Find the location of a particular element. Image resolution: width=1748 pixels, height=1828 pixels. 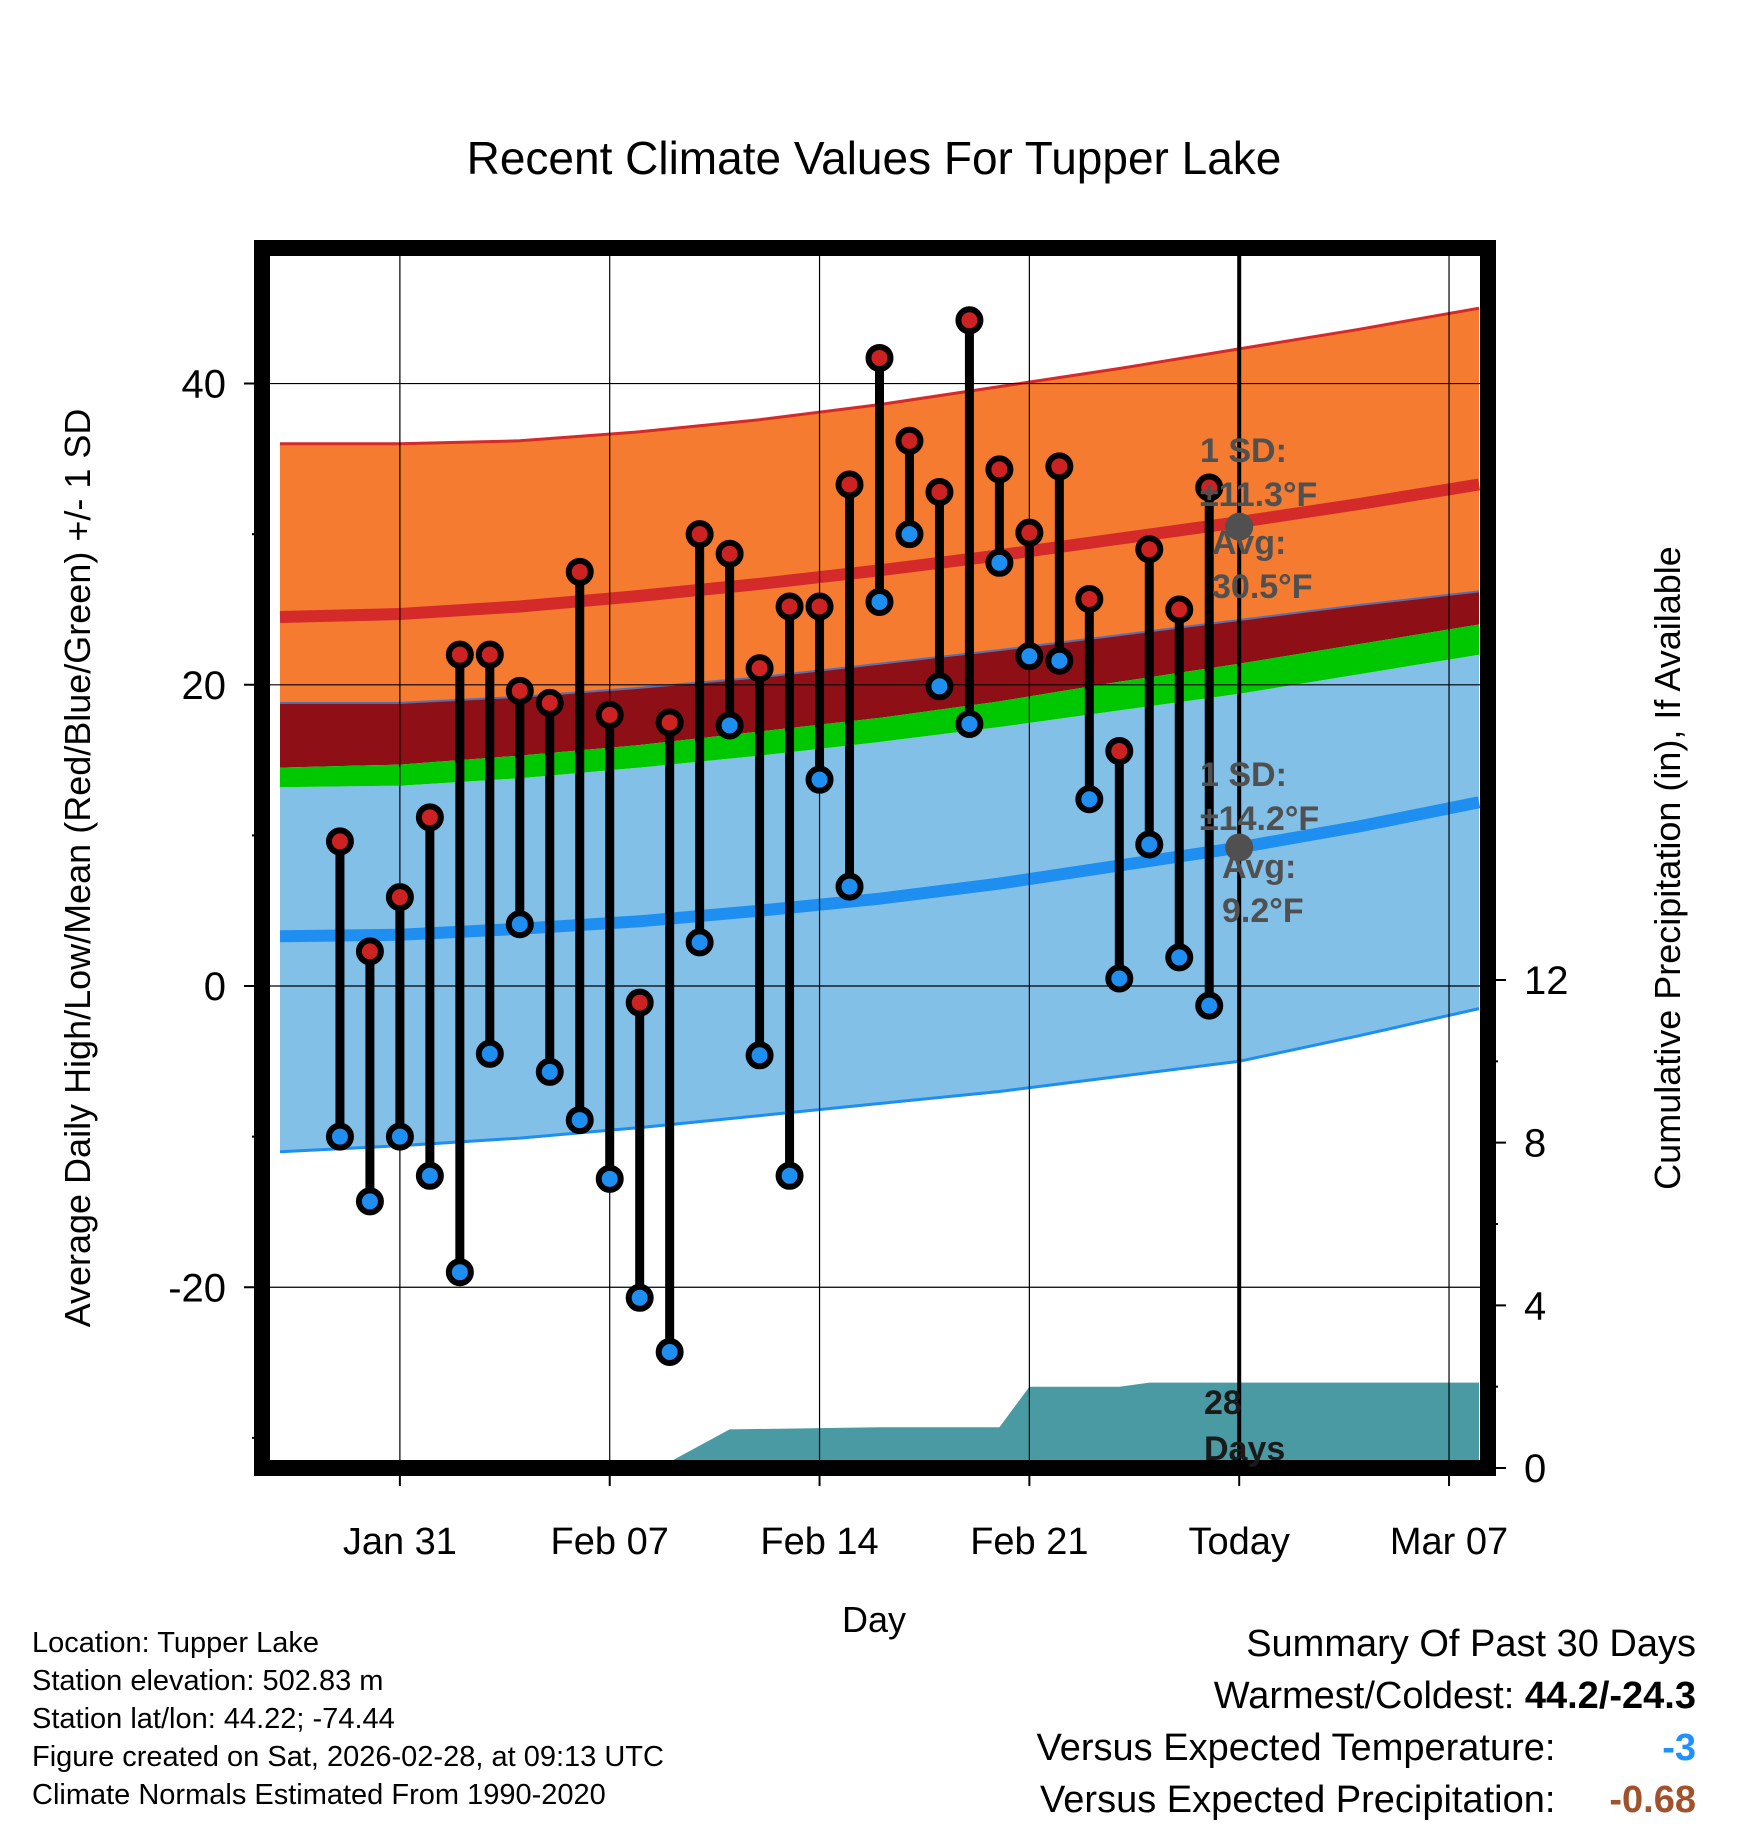

temp-label: Versus Expected Temperature: is located at coordinates (1296, 1748).